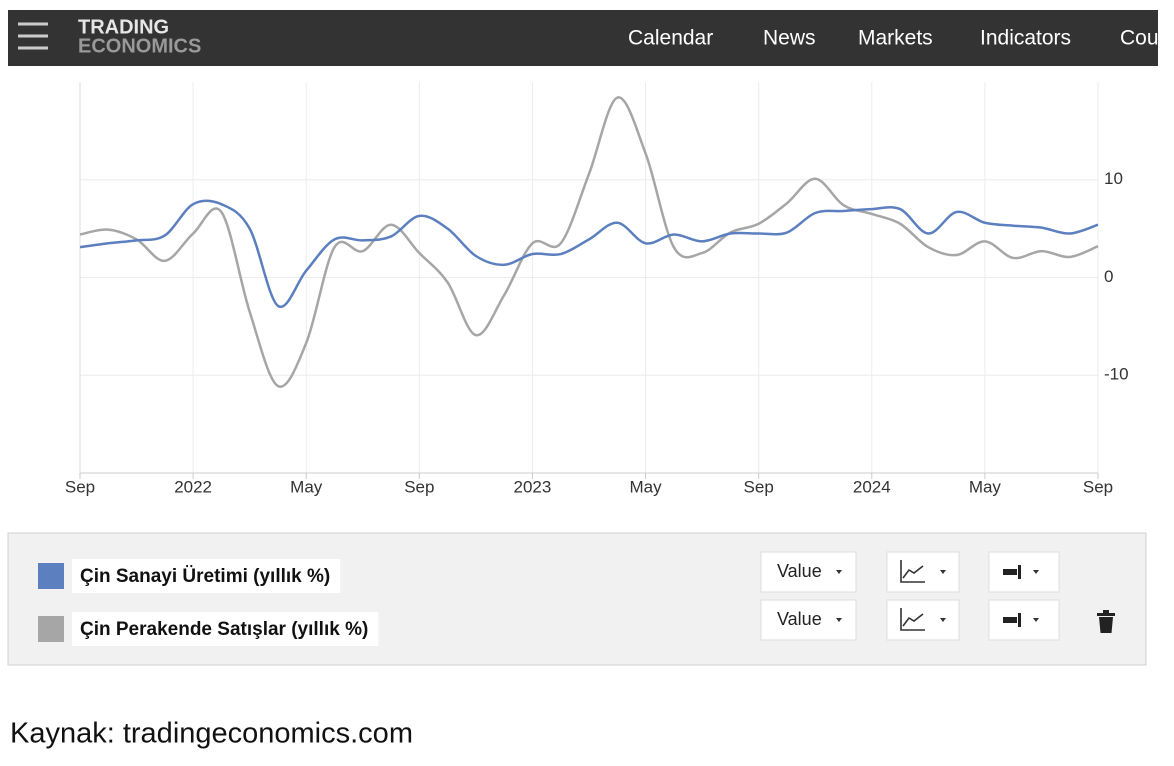 The image size is (1174, 766). Describe the element at coordinates (1116, 374) in the screenshot. I see `y-tick-label: -10` at that location.